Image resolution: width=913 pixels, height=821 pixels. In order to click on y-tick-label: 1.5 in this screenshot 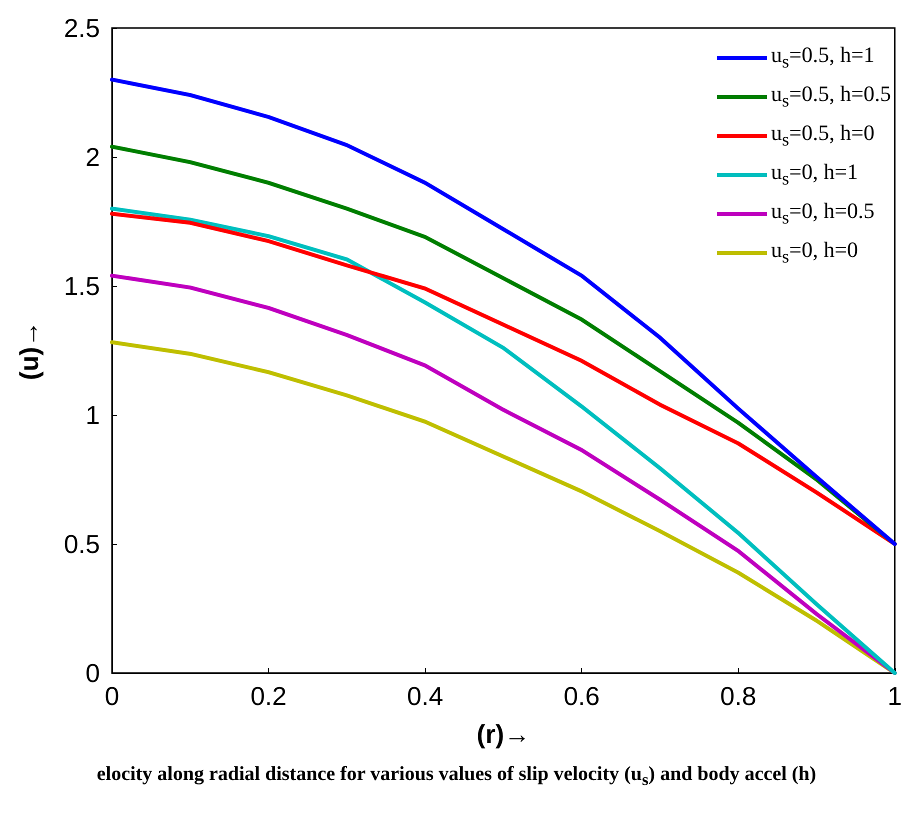, I will do `click(82, 286)`.